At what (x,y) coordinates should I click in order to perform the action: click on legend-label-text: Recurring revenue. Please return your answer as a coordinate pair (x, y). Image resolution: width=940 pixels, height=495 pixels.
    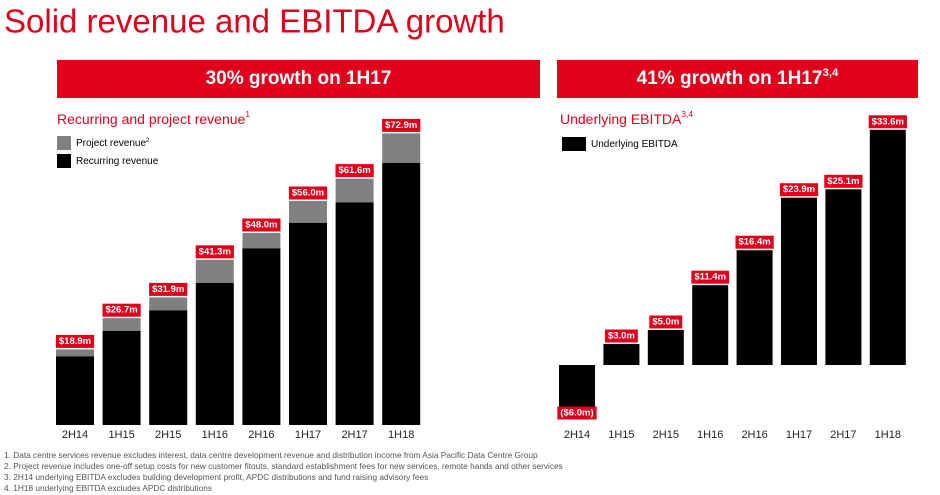
    Looking at the image, I should click on (117, 161).